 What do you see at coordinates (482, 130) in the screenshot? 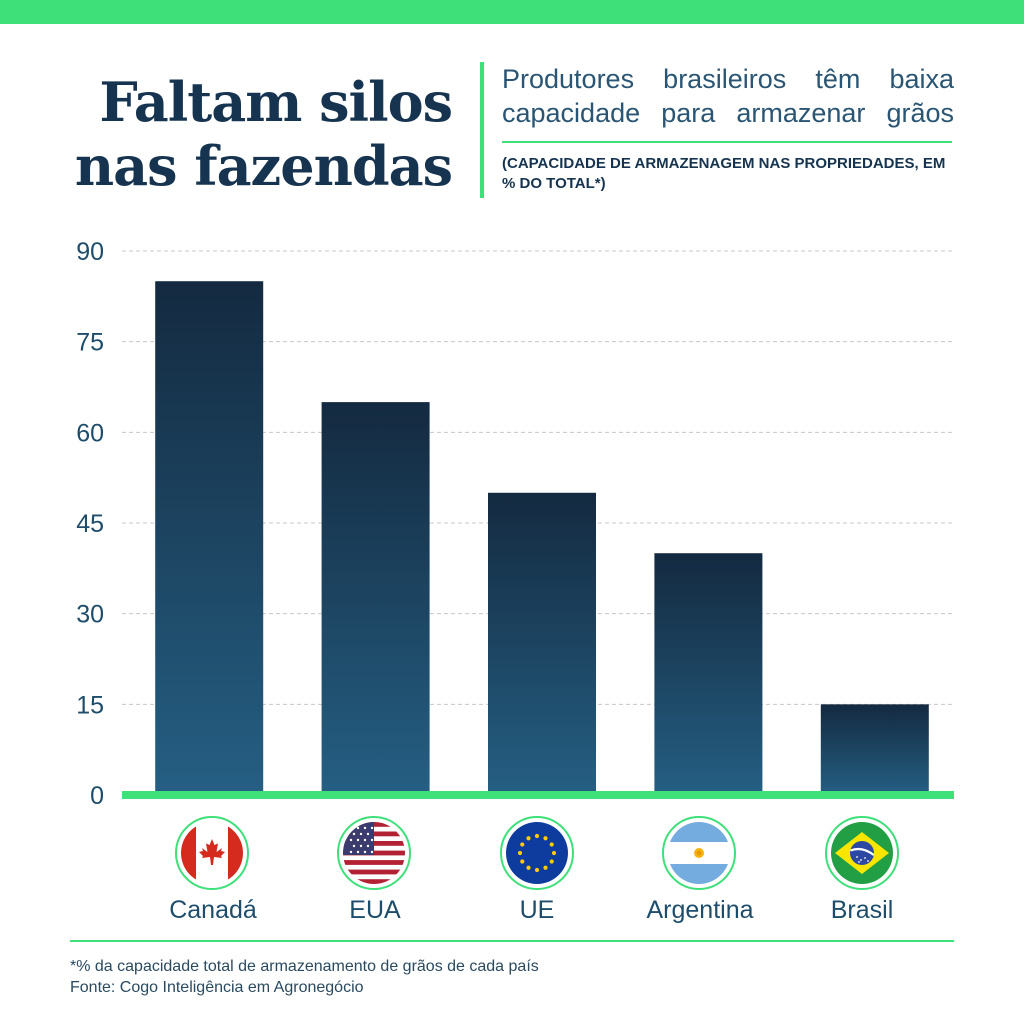
I see `header-divider` at bounding box center [482, 130].